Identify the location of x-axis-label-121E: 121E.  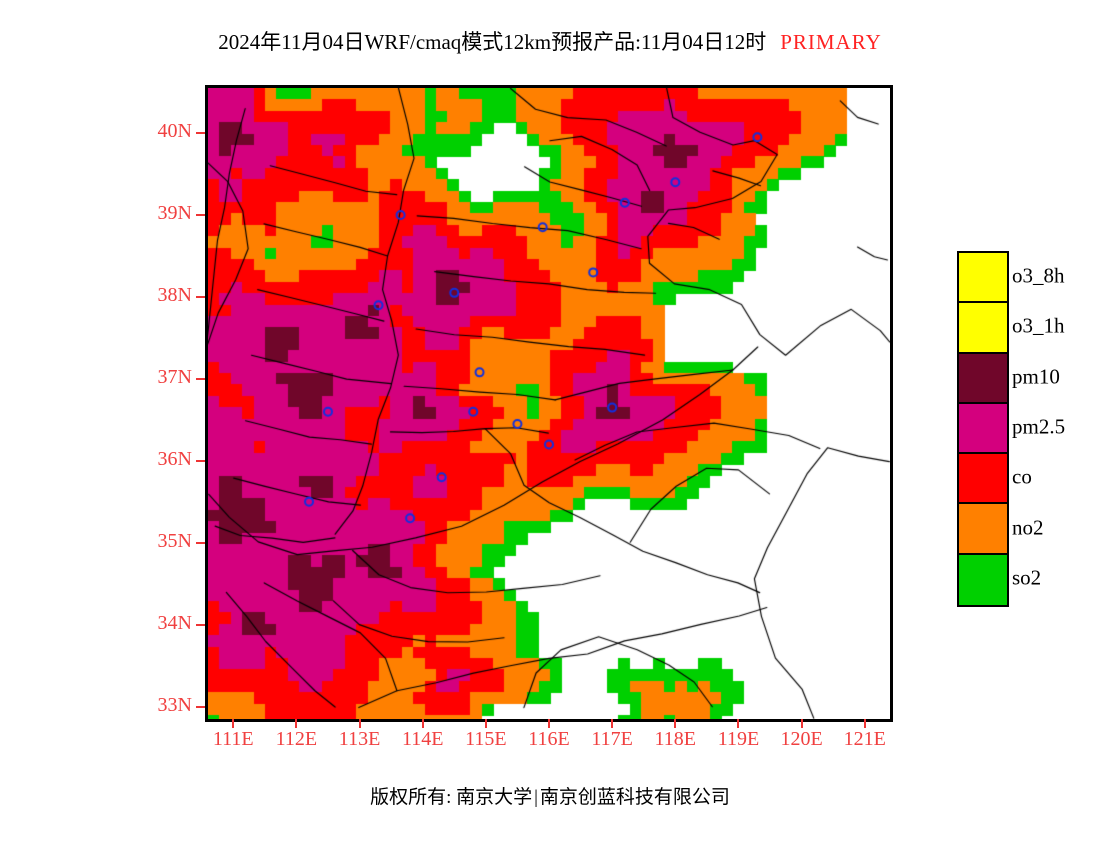
(864, 739).